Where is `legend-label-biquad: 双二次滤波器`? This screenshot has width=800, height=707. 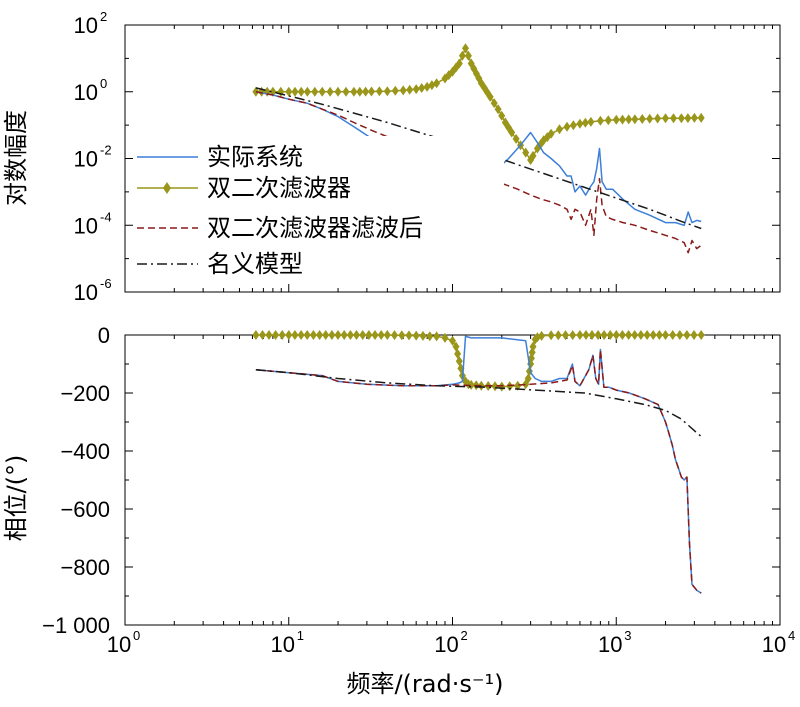 legend-label-biquad: 双二次滤波器 is located at coordinates (279, 188).